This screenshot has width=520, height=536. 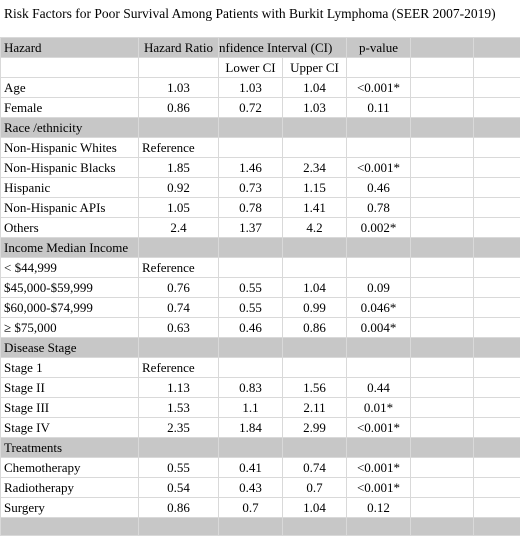 What do you see at coordinates (179, 468) in the screenshot?
I see `hazard-ratio-cell: 0.55` at bounding box center [179, 468].